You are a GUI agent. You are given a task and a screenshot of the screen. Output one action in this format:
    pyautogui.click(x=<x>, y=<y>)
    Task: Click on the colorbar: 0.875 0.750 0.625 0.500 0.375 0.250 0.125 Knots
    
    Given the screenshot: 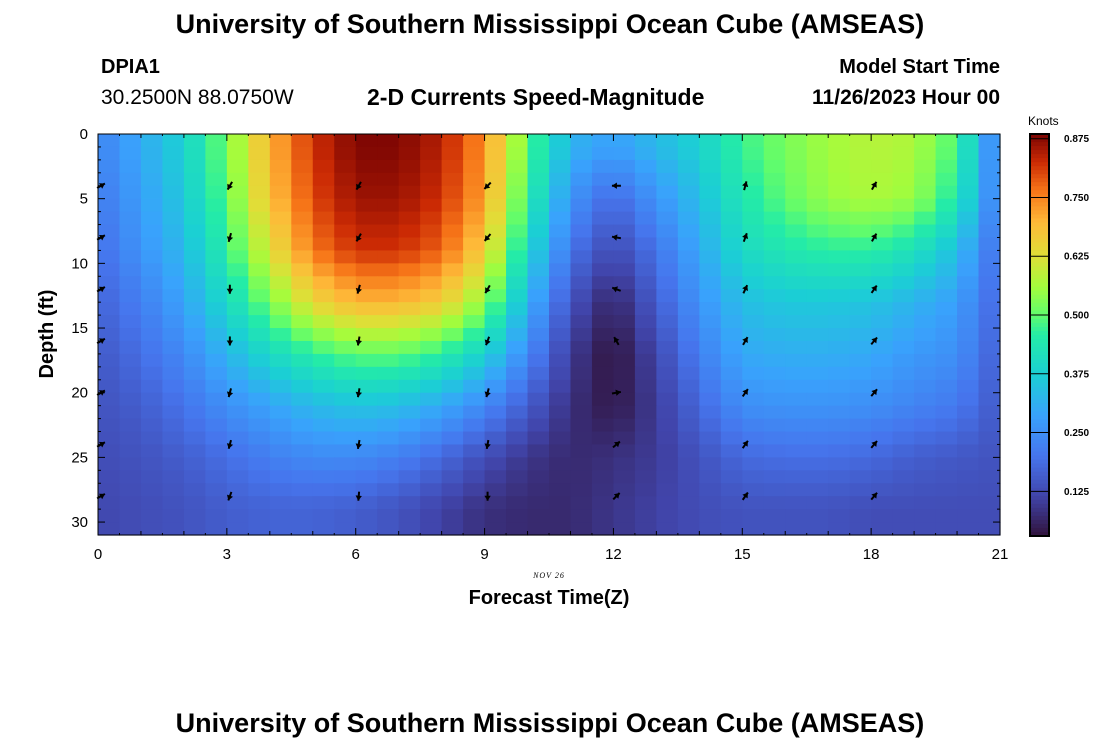 What is the action you would take?
    pyautogui.click(x=1058, y=325)
    